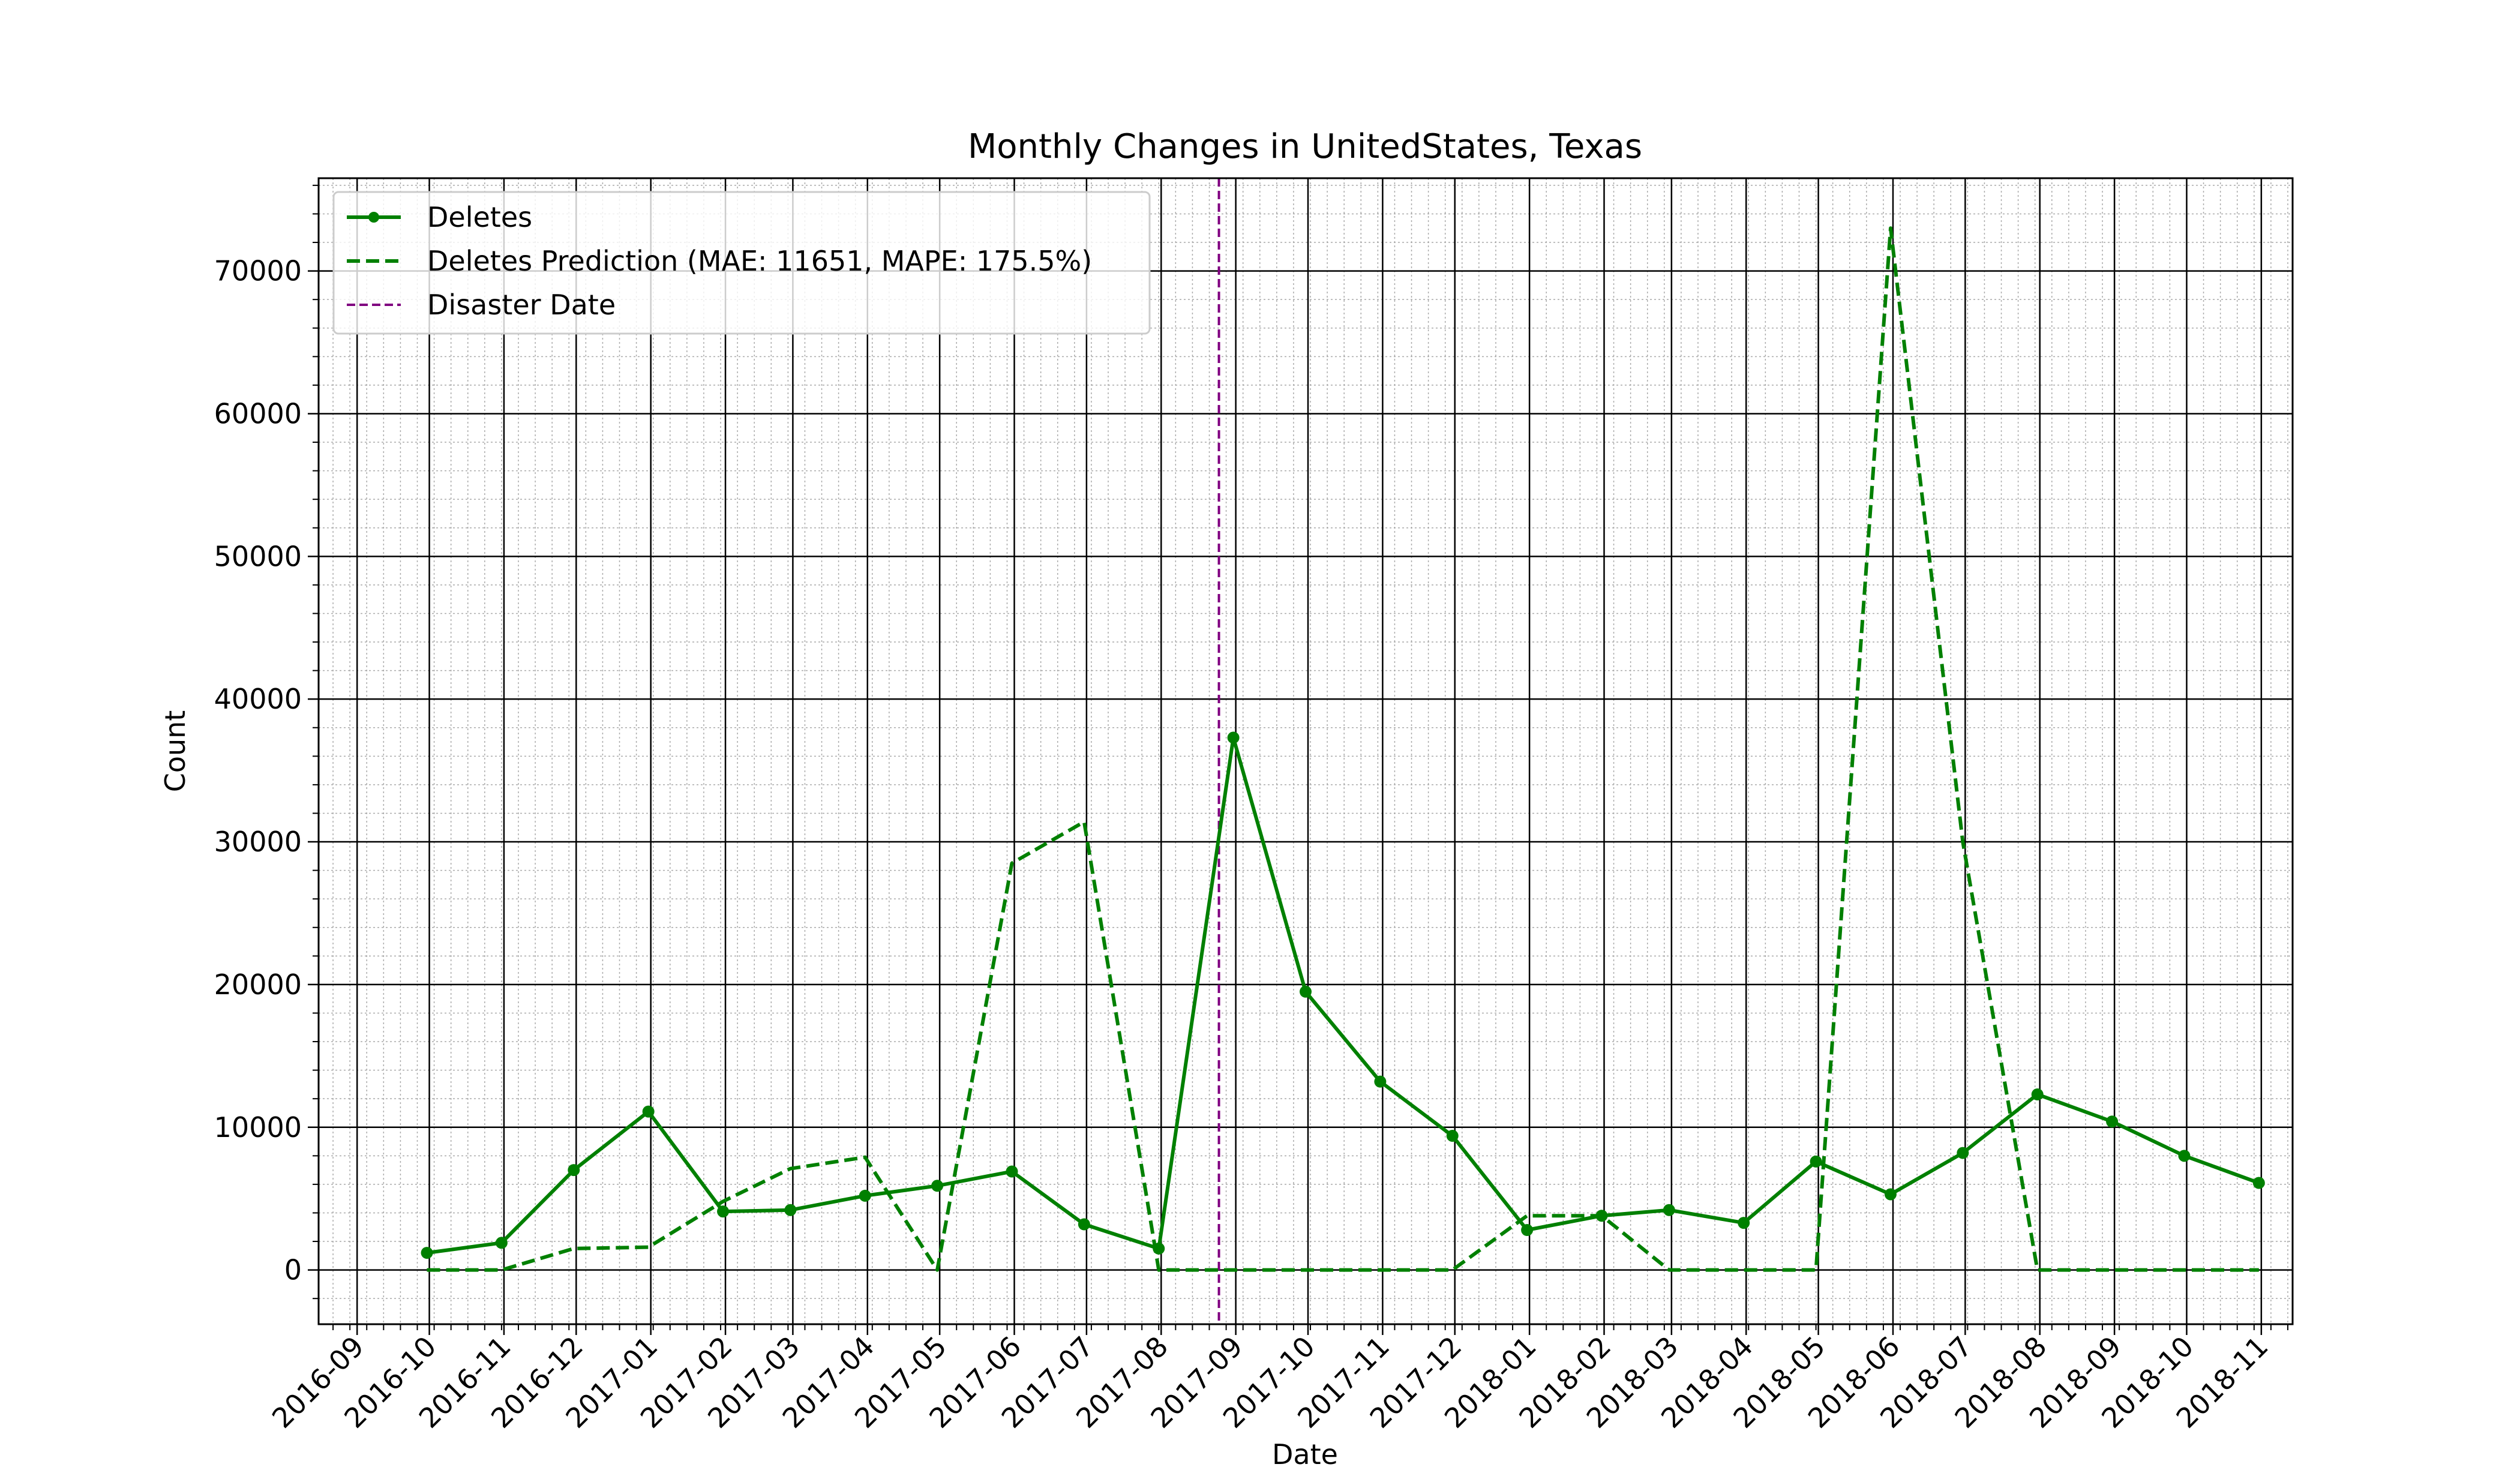  I want to click on y-tick-label: 0, so click(293, 1270).